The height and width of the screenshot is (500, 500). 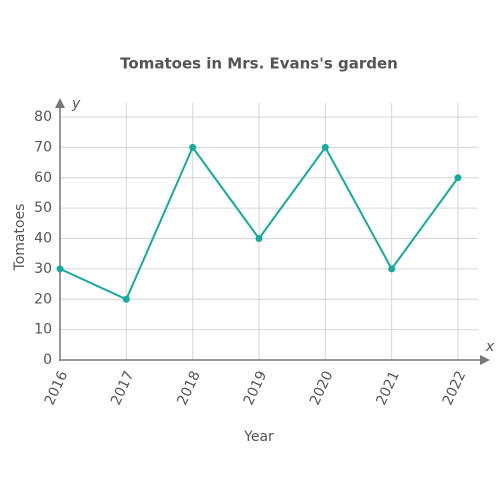 I want to click on x-axis-arrow, so click(x=485, y=360).